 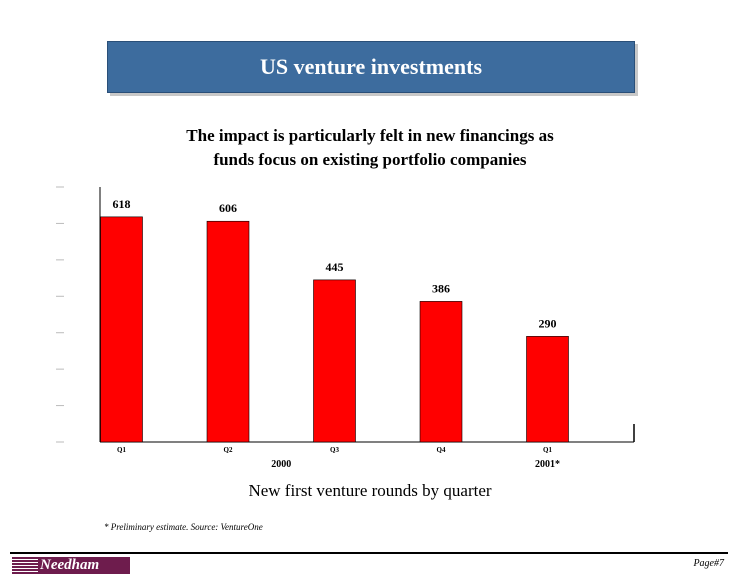 I want to click on needham-logo: Needham, so click(x=71, y=565).